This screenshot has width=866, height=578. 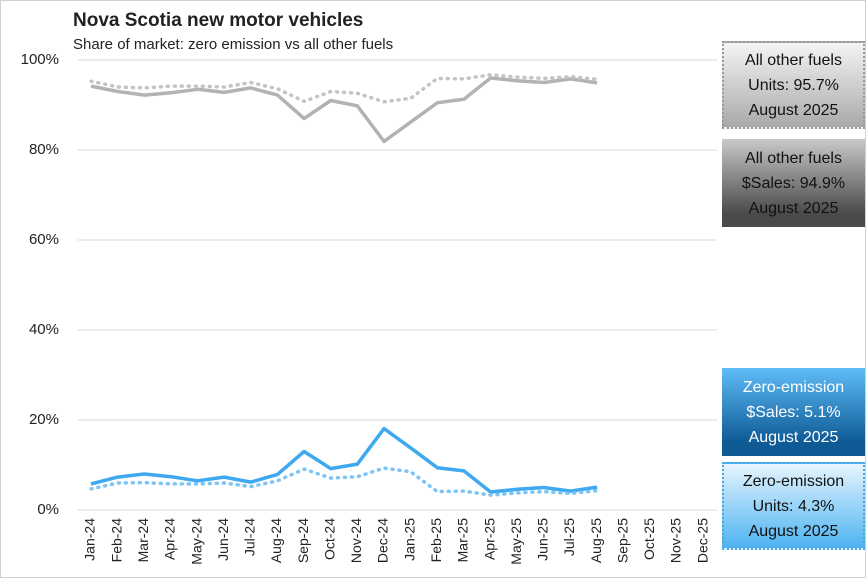 I want to click on x-tick-label: Jul-24, so click(x=250, y=537).